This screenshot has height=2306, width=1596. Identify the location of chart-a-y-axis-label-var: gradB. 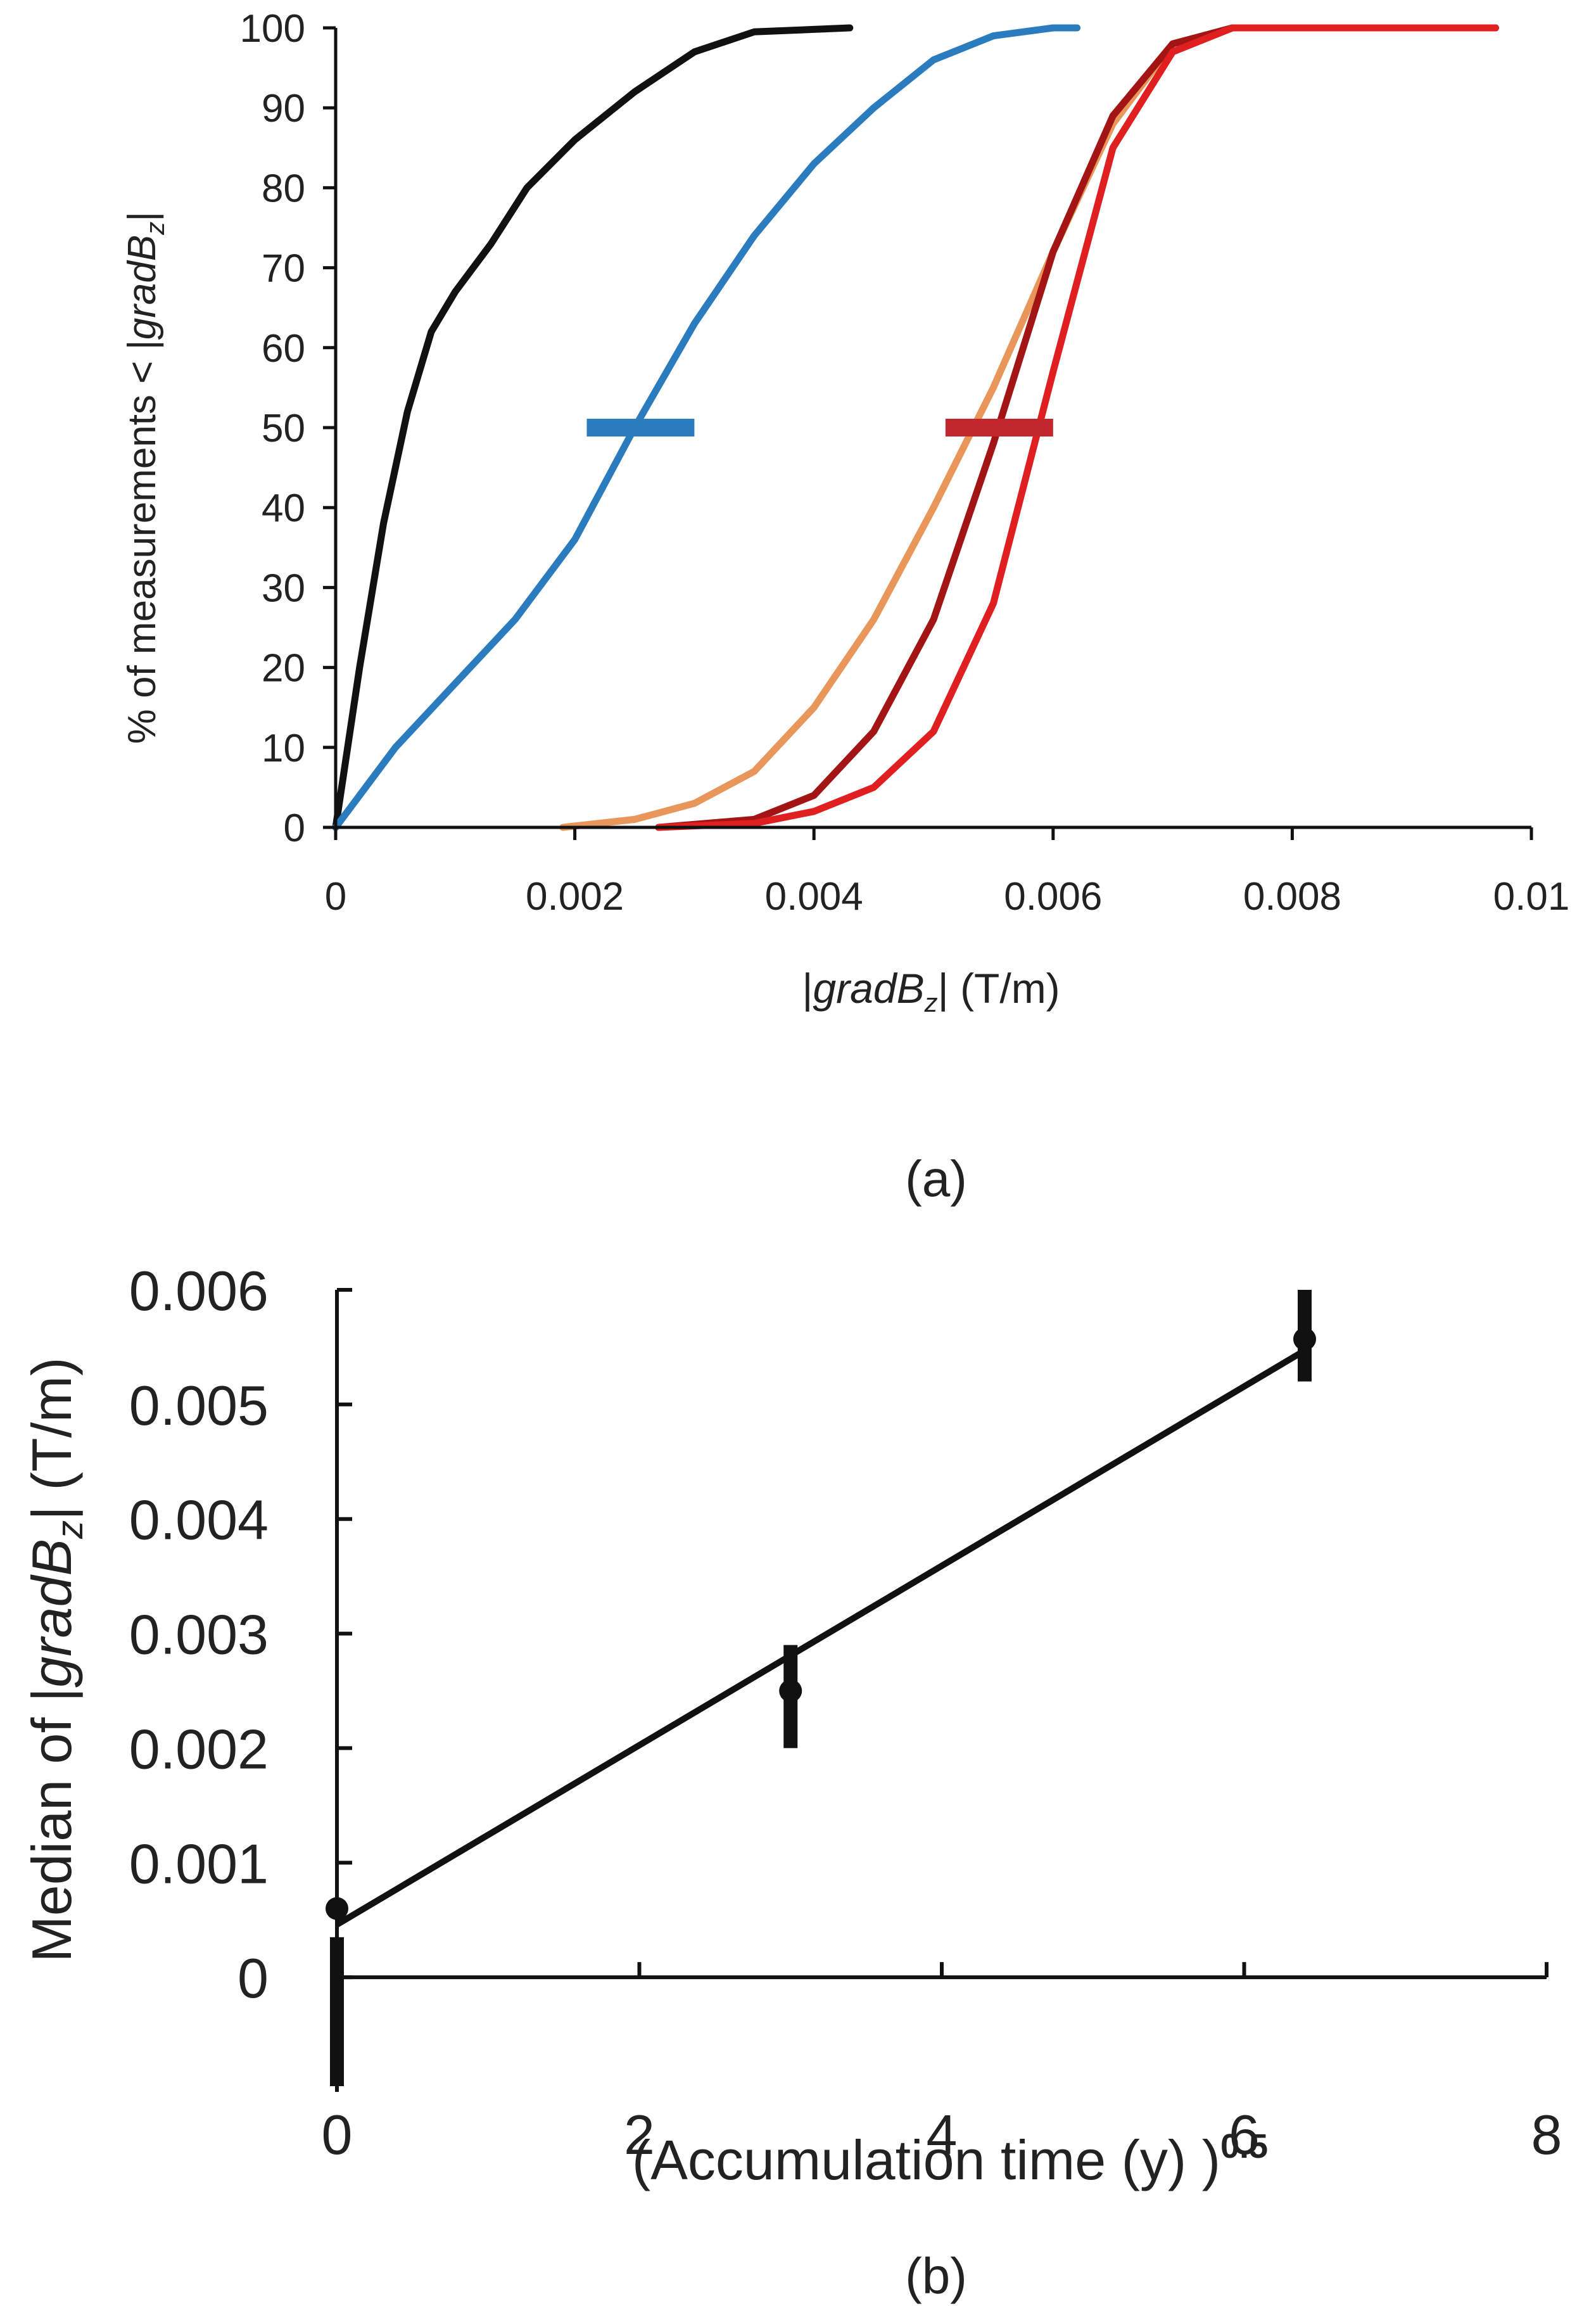
(142, 287).